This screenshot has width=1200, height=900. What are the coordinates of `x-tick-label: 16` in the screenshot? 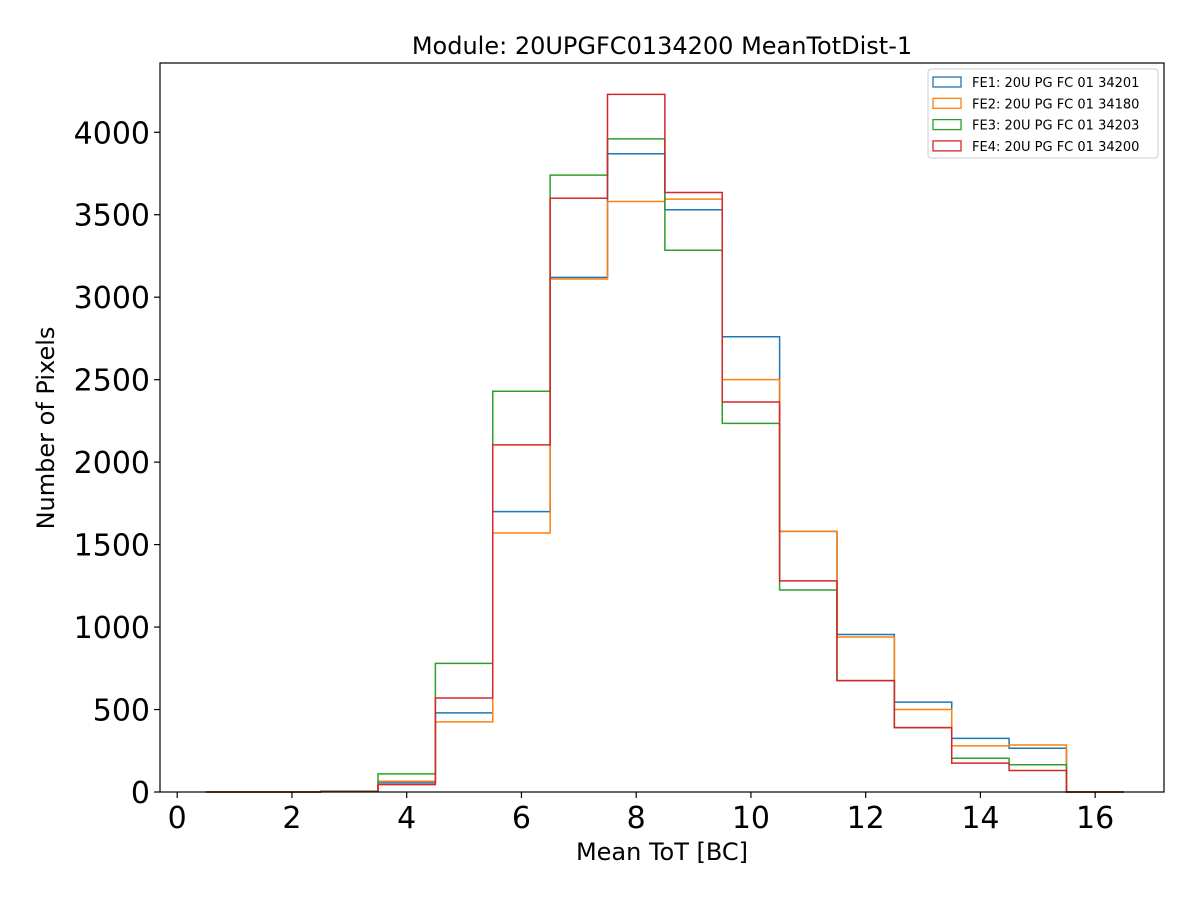 It's located at (1095, 818).